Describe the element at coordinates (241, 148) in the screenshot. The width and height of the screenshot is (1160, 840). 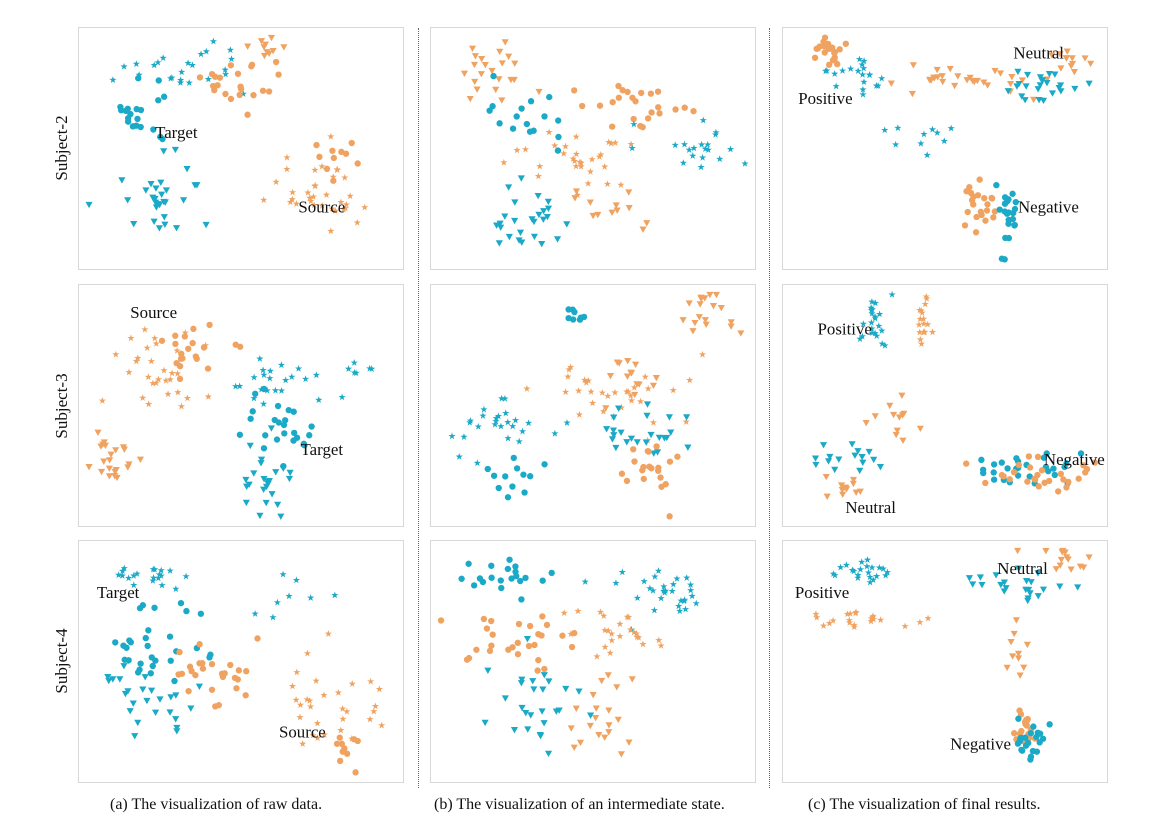
I see `scatter-panel-subject-2-raw: Target Source` at that location.